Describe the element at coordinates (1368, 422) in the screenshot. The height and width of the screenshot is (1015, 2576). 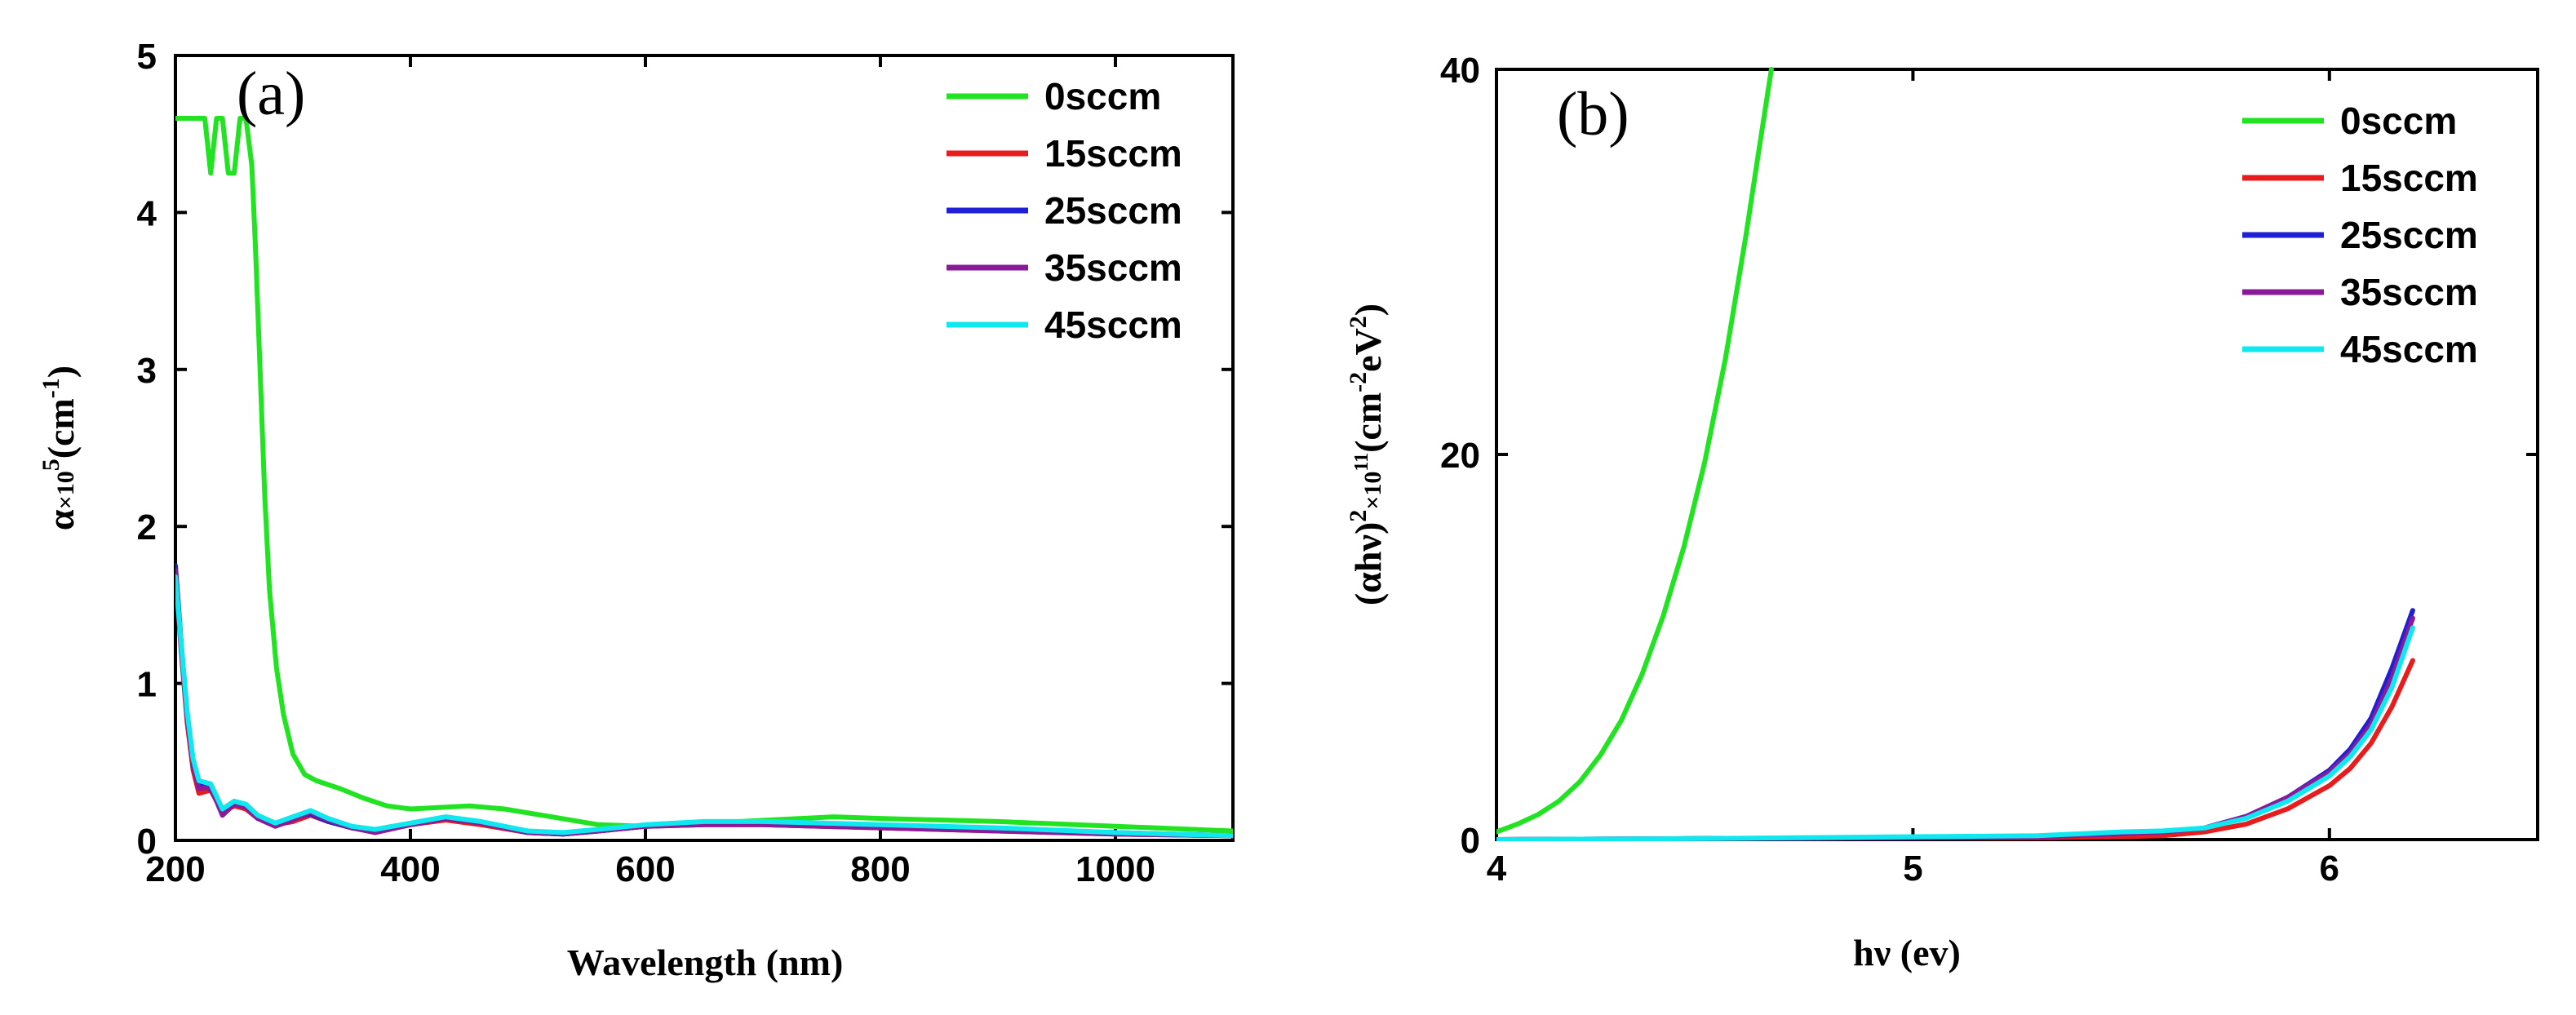
I see `y-title-b-unit: (cm` at that location.